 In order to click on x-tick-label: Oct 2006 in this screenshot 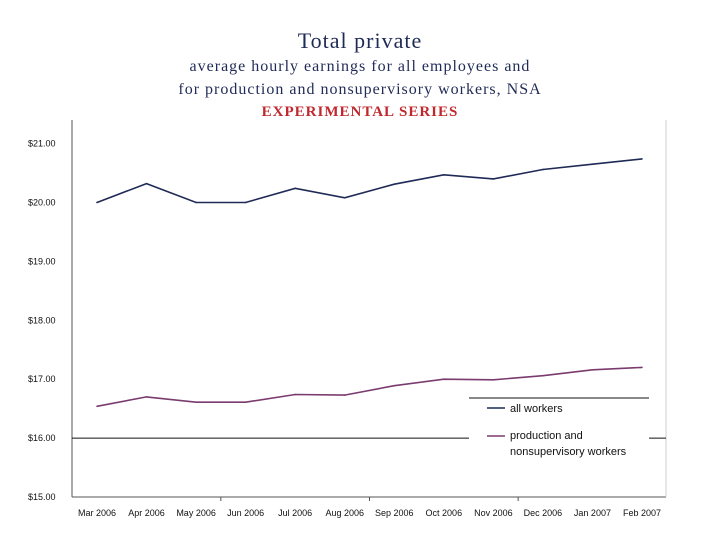, I will do `click(444, 513)`.